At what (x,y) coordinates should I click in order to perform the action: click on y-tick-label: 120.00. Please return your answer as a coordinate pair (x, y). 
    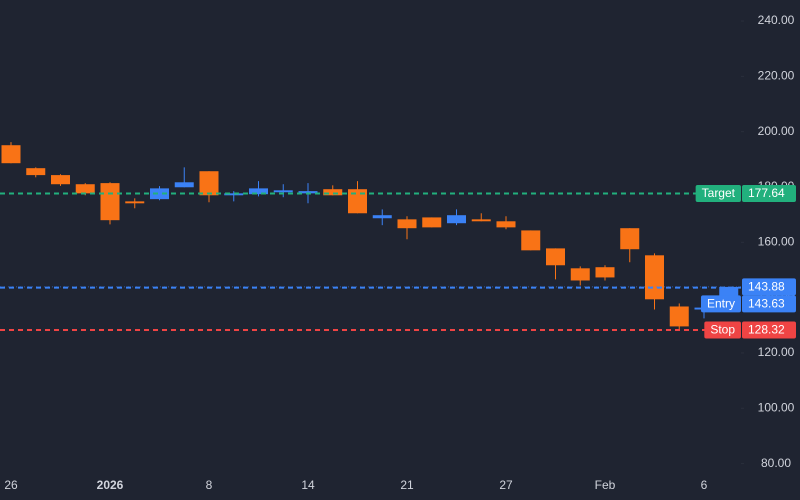
    Looking at the image, I should click on (776, 352).